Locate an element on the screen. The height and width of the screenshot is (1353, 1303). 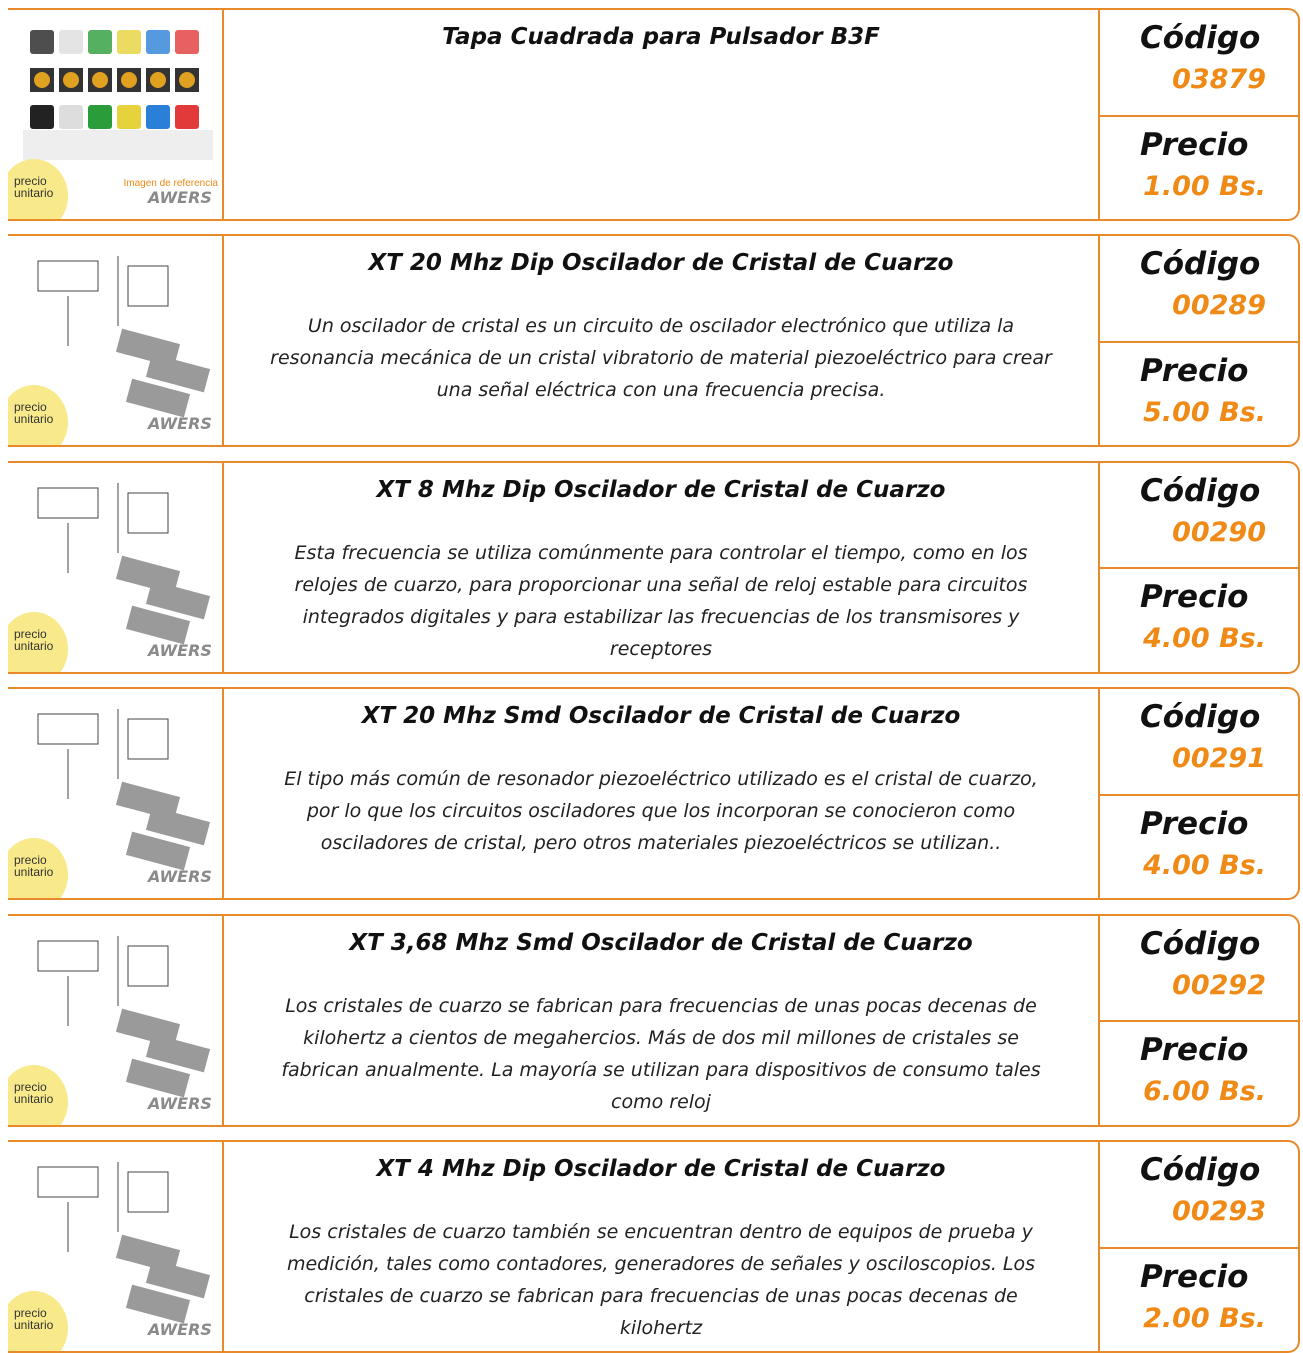
price-box: Precio 6.00 Bs. is located at coordinates (1199, 1073).